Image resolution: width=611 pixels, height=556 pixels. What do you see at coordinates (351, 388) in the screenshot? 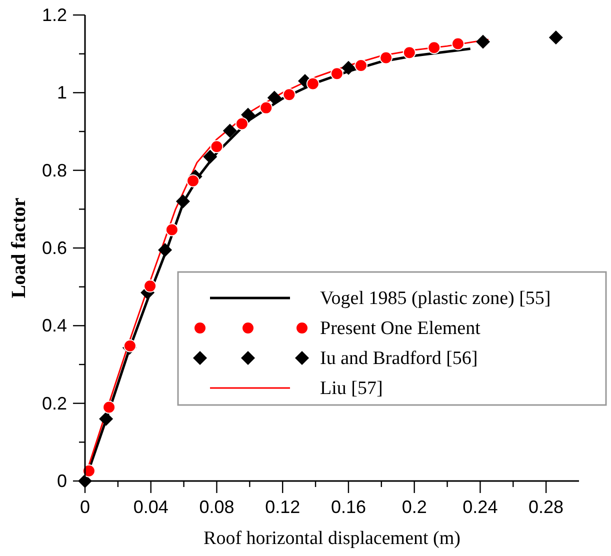
I see `legend-label: Liu [57]` at bounding box center [351, 388].